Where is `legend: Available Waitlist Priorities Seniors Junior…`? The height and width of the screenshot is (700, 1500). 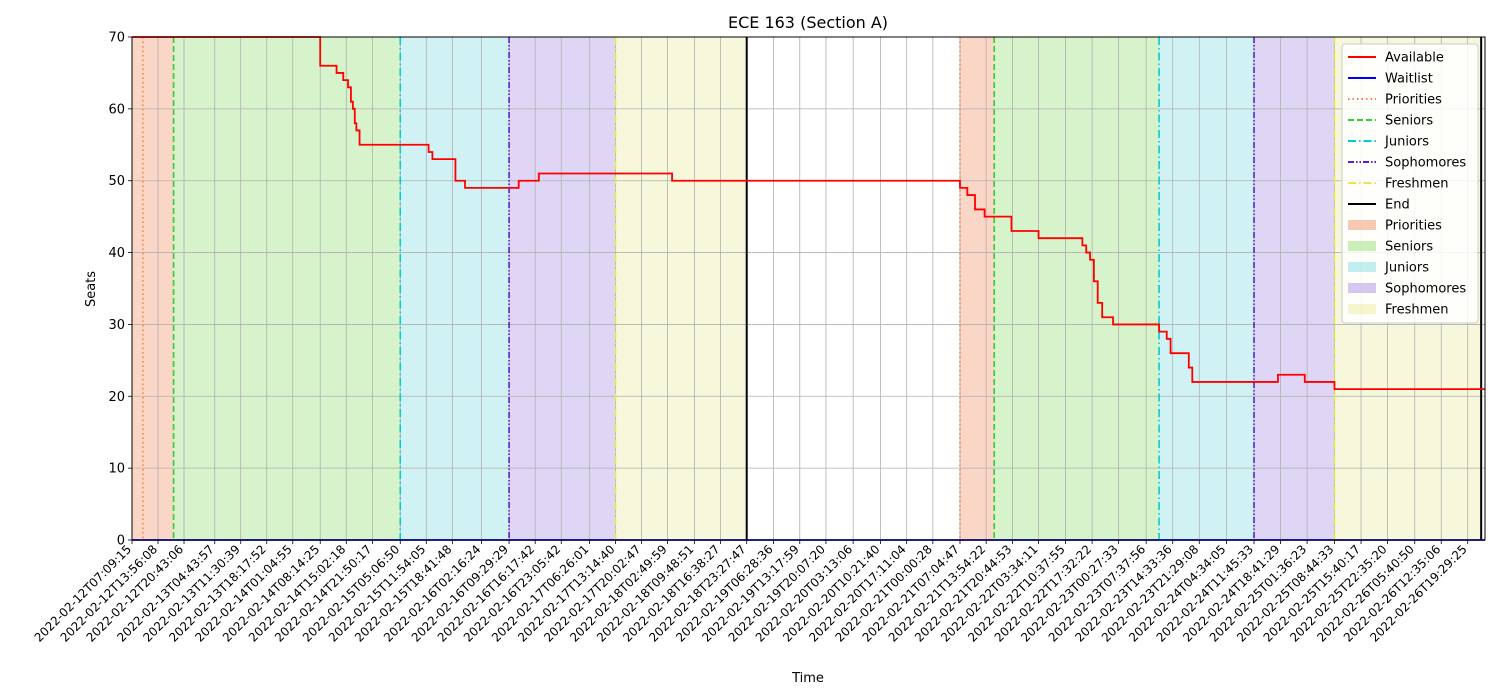 legend: Available Waitlist Priorities Seniors Junior… is located at coordinates (1410, 183).